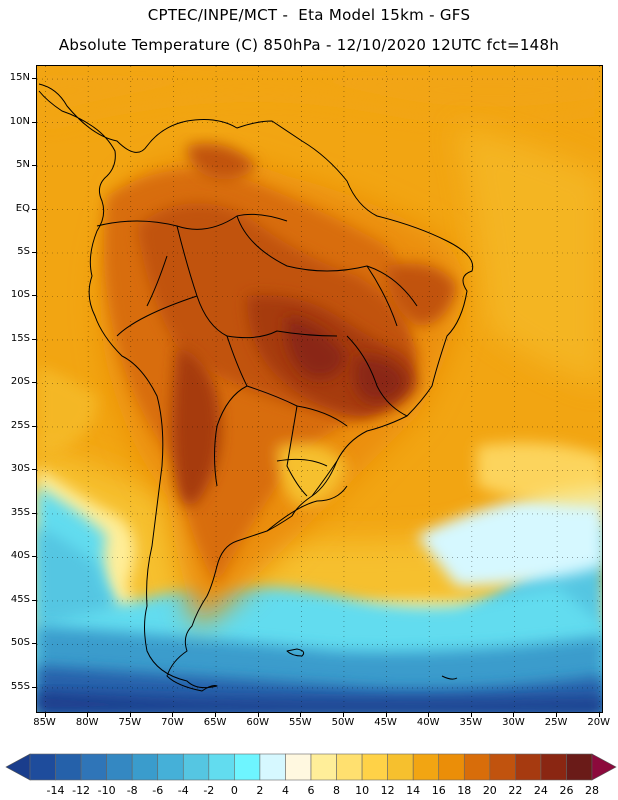  I want to click on colorbar-label: 6, so click(311, 790).